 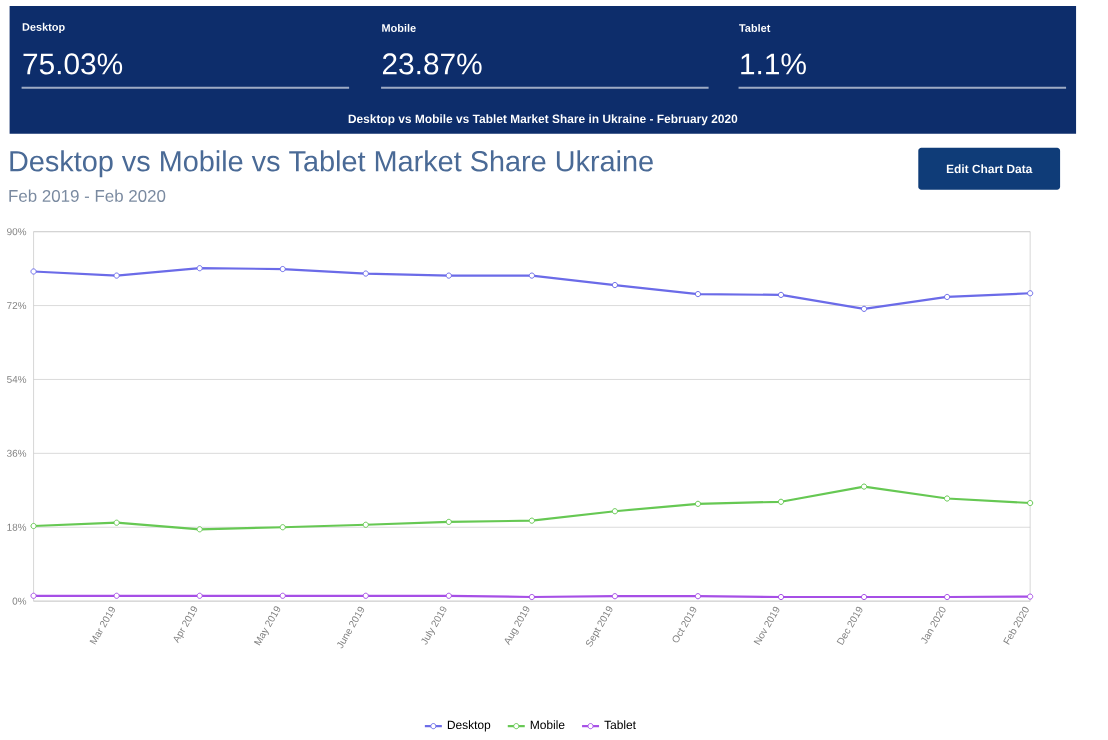 I want to click on chart-title: Desktop vs Mobile vs Tablet Market Share Ukraine, so click(x=331, y=164).